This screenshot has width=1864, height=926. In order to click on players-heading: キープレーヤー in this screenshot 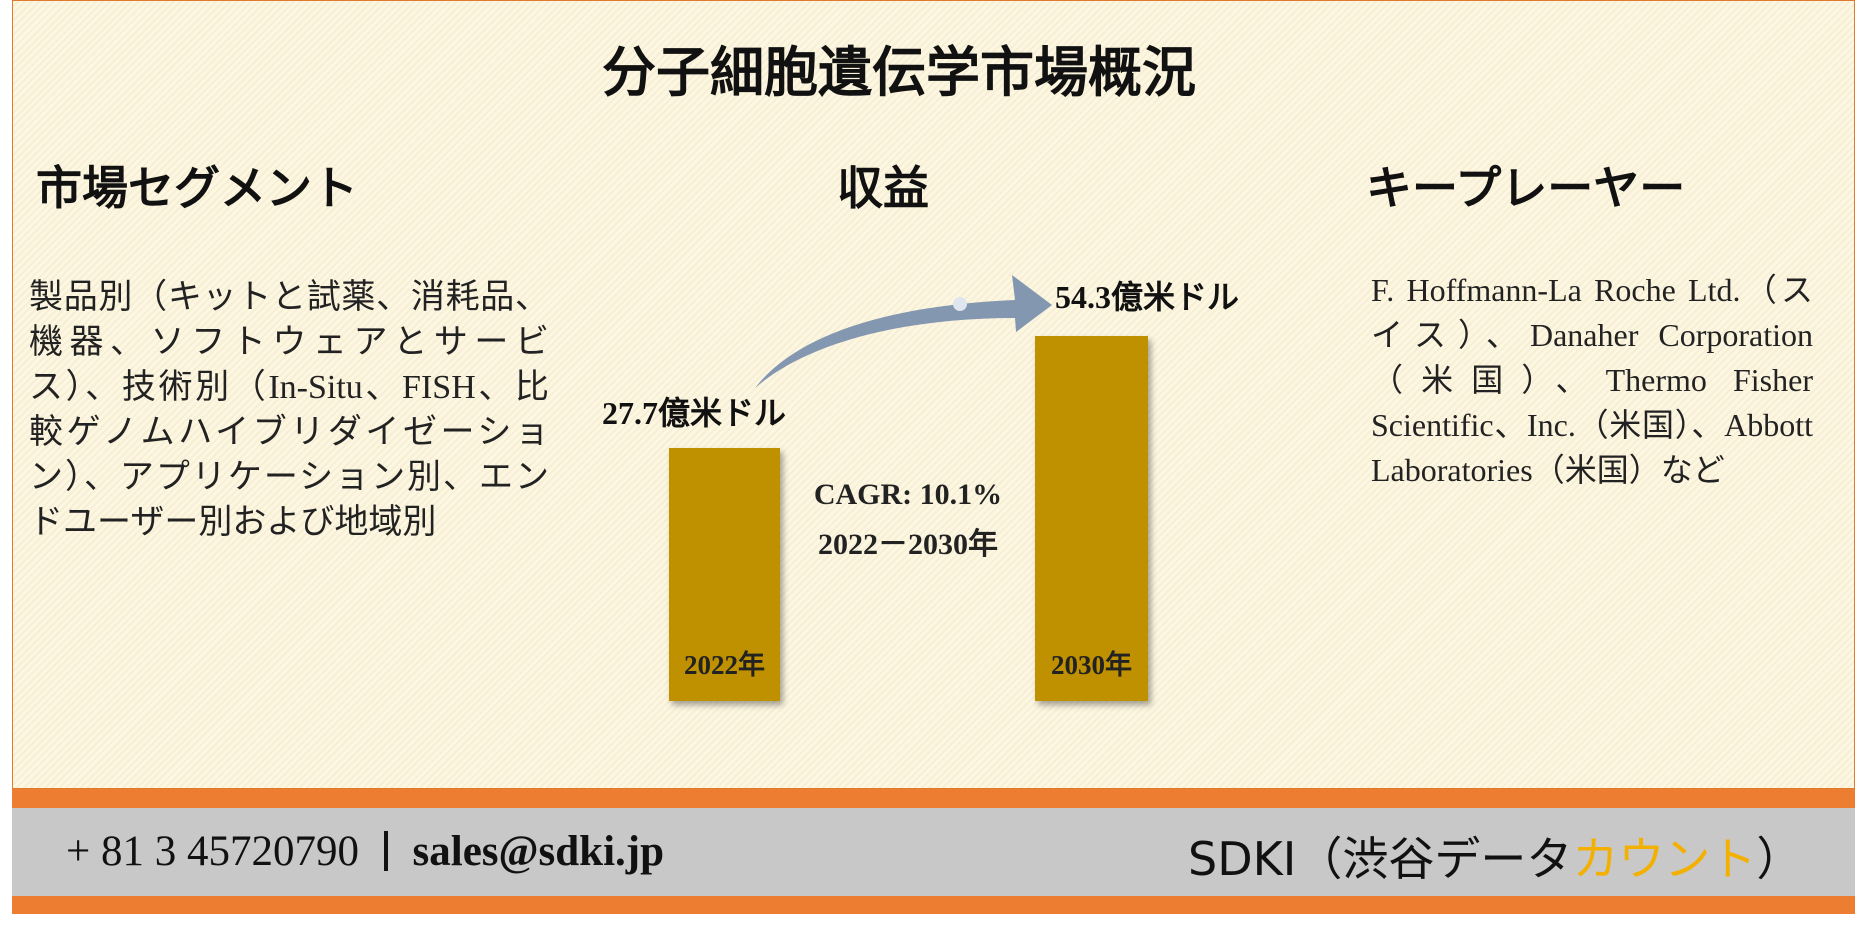, I will do `click(1526, 188)`.